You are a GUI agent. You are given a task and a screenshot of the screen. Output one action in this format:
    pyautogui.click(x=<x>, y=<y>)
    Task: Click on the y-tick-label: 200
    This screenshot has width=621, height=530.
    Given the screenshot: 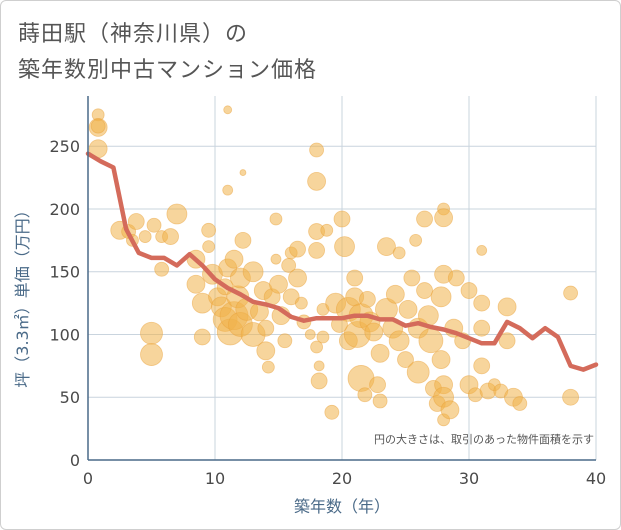 What is the action you would take?
    pyautogui.click(x=64, y=209)
    